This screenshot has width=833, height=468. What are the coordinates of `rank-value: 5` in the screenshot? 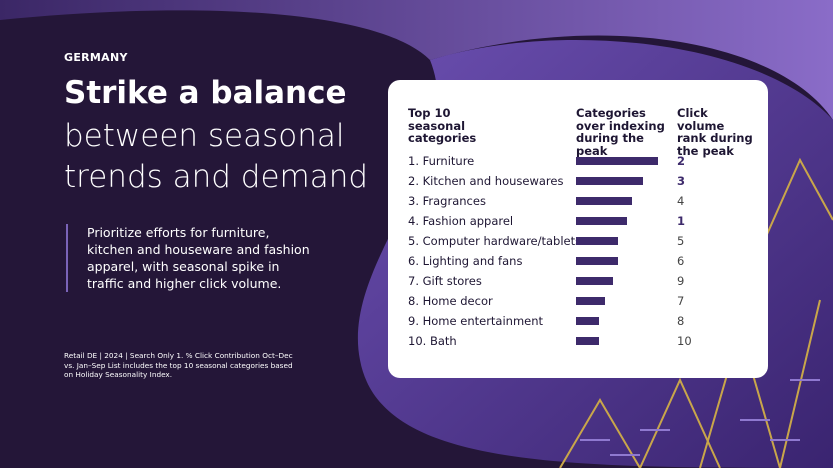 It's located at (681, 241).